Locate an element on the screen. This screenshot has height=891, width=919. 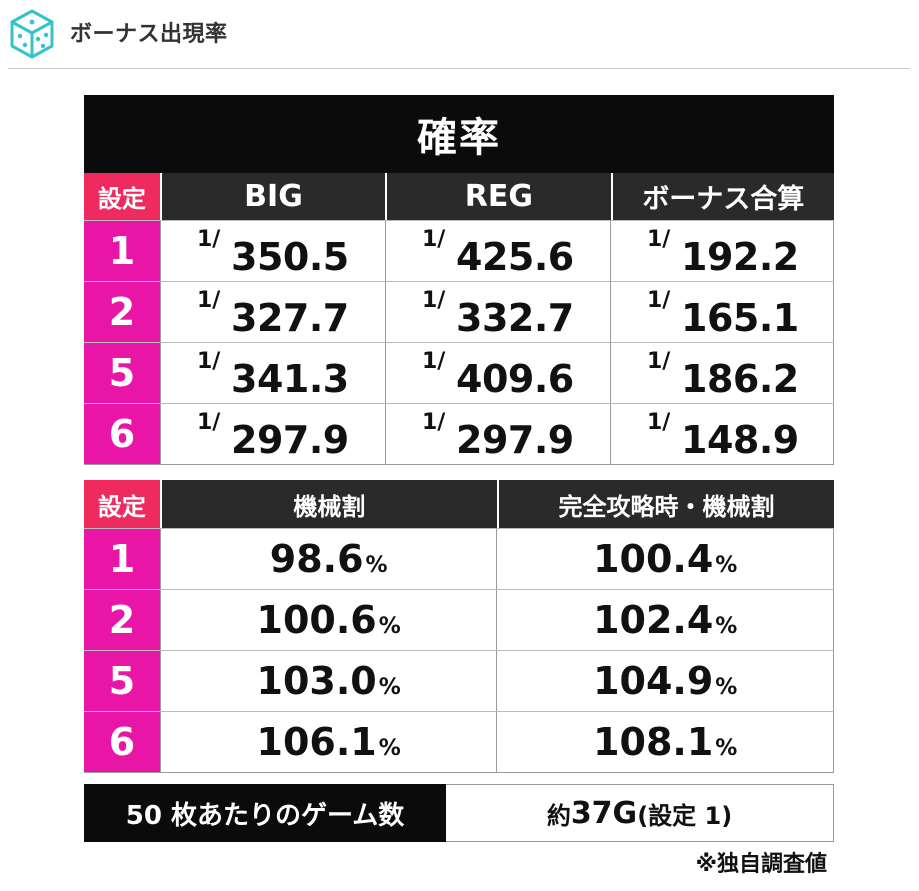
games-per-50-label: 50 枚あたりのゲーム数 is located at coordinates (265, 813).